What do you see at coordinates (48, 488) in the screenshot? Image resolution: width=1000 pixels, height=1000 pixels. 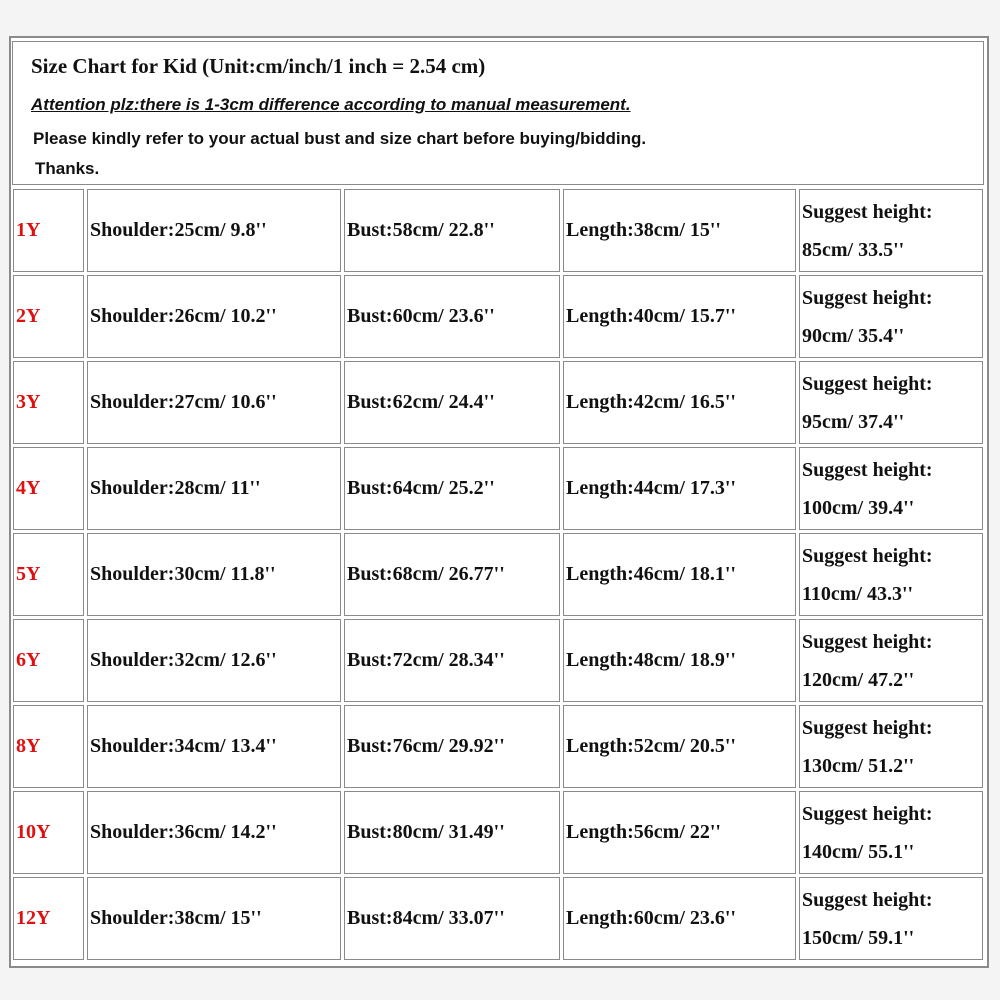 I see `size-cell: 4Y` at bounding box center [48, 488].